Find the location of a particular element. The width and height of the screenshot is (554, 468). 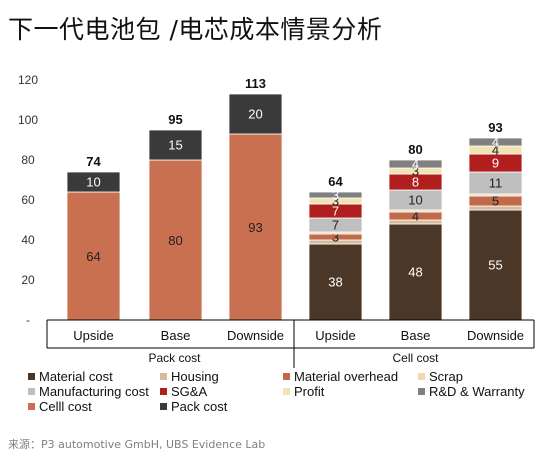

y-tick-label: 100 is located at coordinates (28, 120).